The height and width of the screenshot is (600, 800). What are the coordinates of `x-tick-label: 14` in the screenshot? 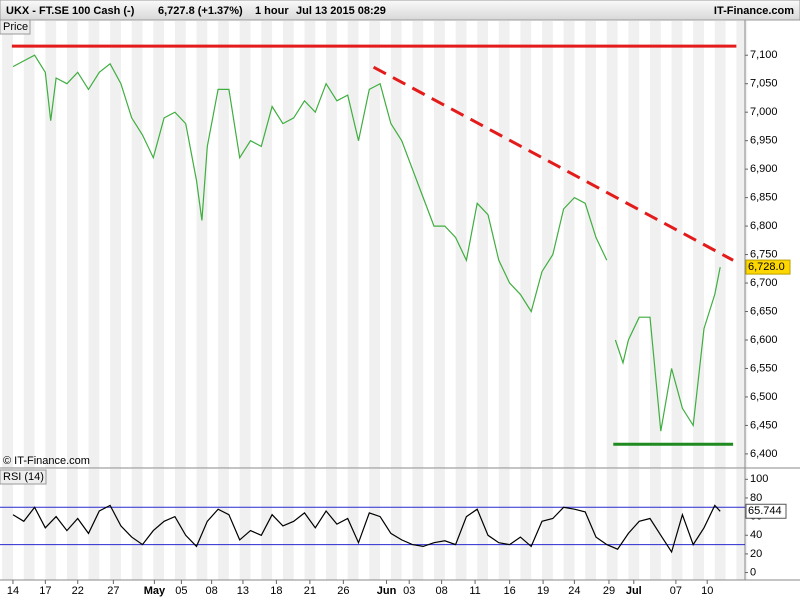 It's located at (13, 591).